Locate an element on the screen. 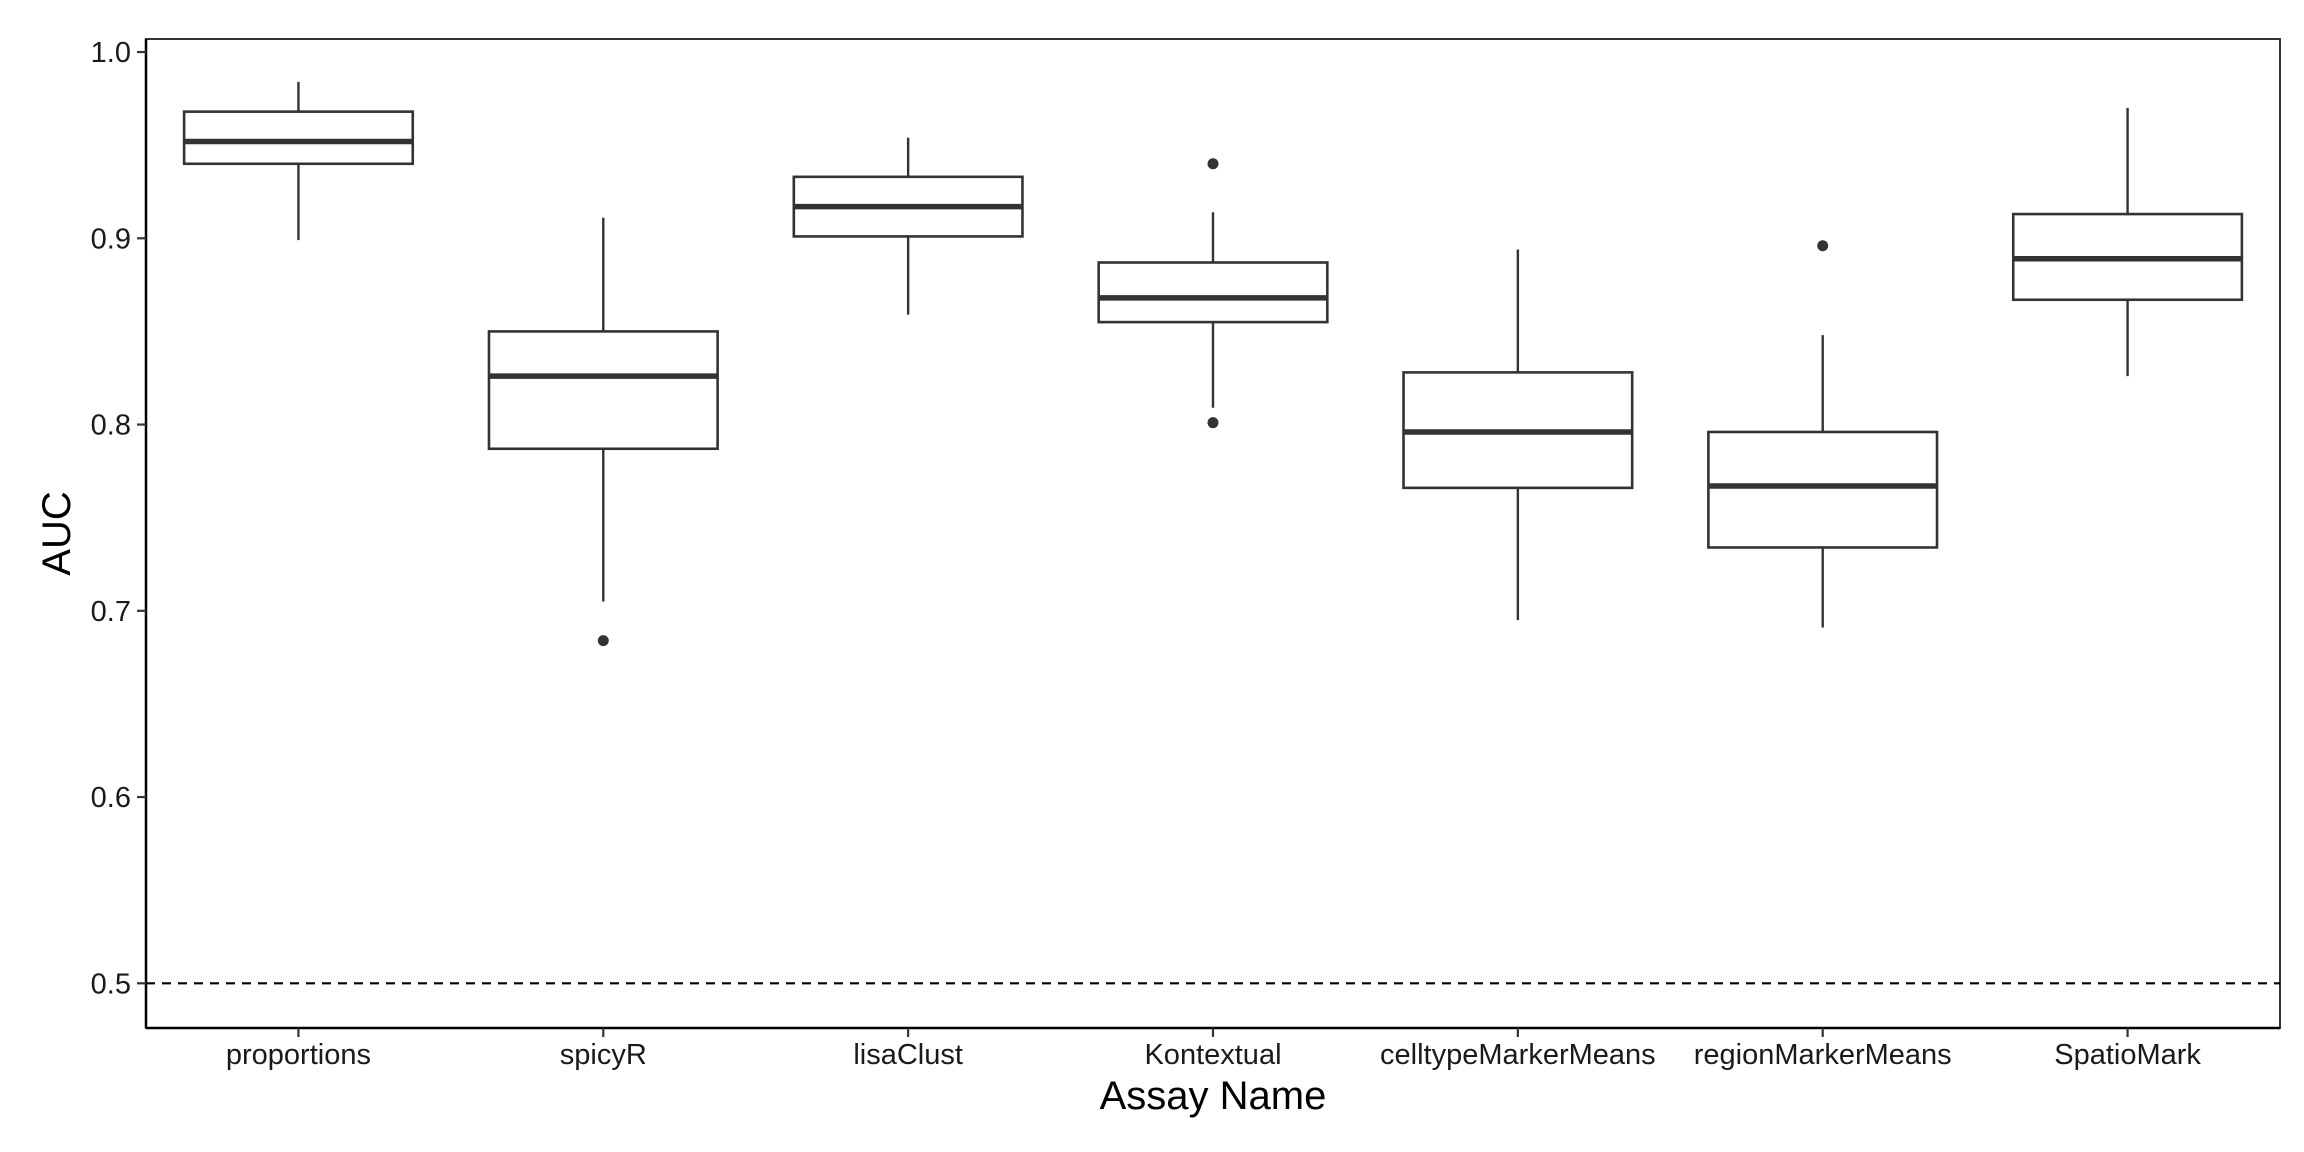  x-tick-label: SpatioMark is located at coordinates (2127, 1055).